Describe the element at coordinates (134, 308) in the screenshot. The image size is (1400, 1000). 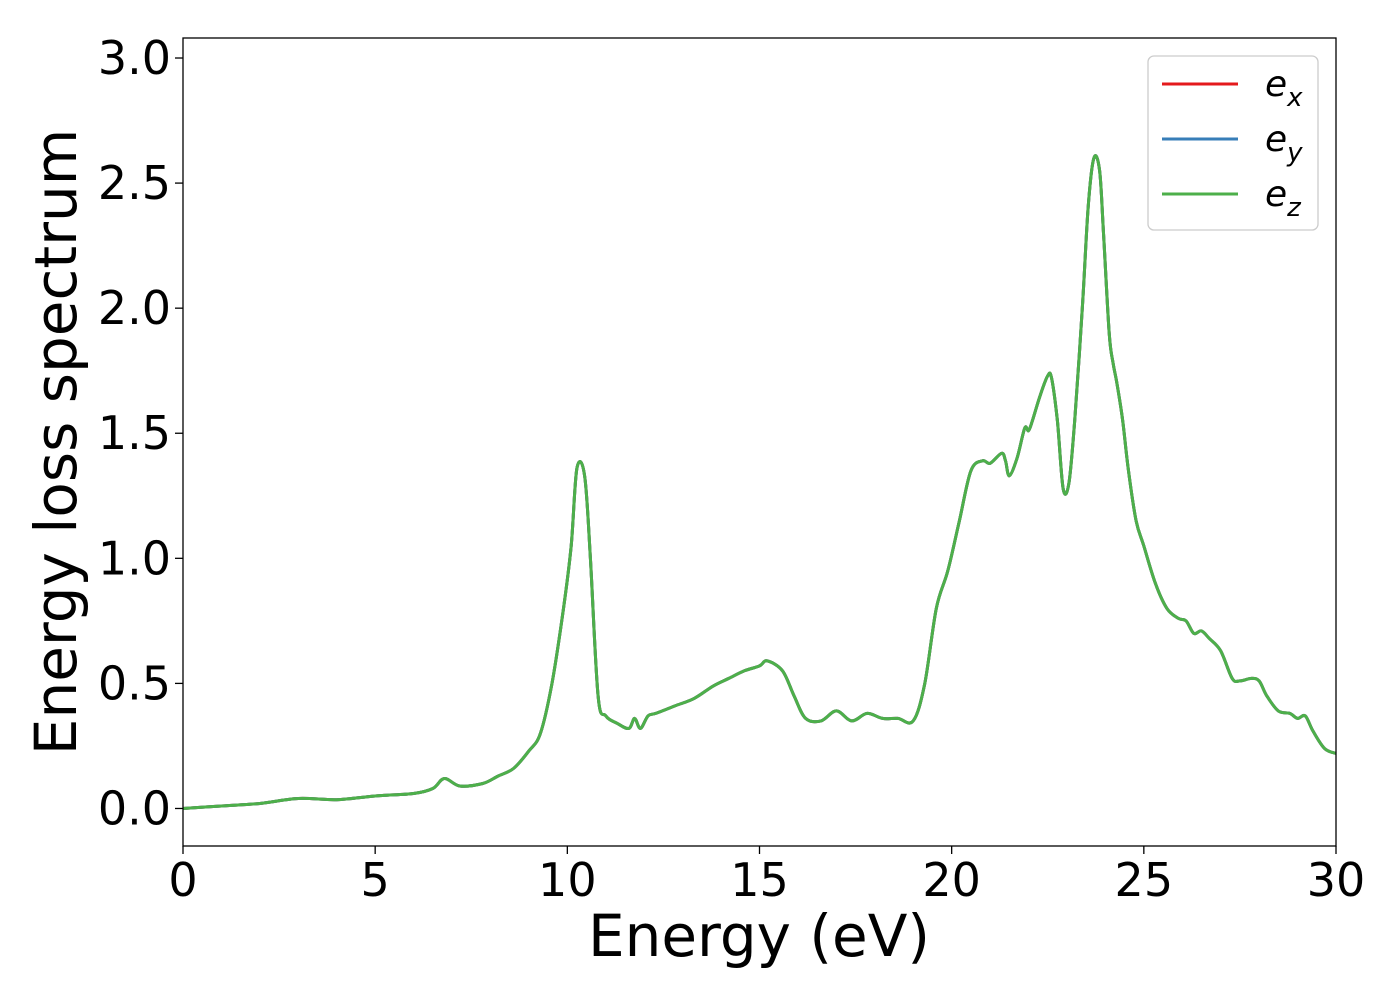
I see `y-tick-label: 2.0` at that location.